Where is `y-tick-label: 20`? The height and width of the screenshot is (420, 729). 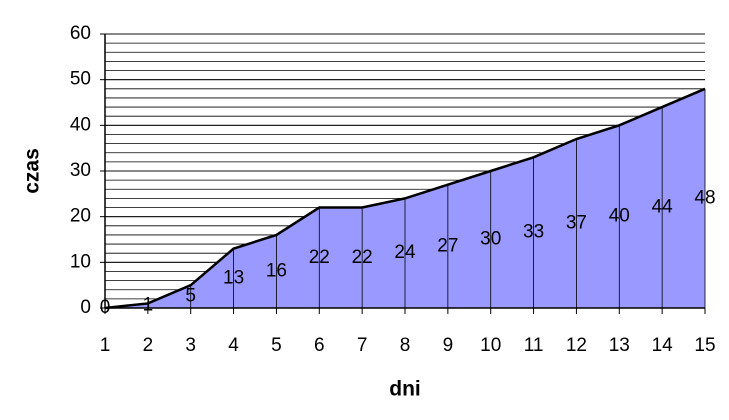
y-tick-label: 20 is located at coordinates (80, 216).